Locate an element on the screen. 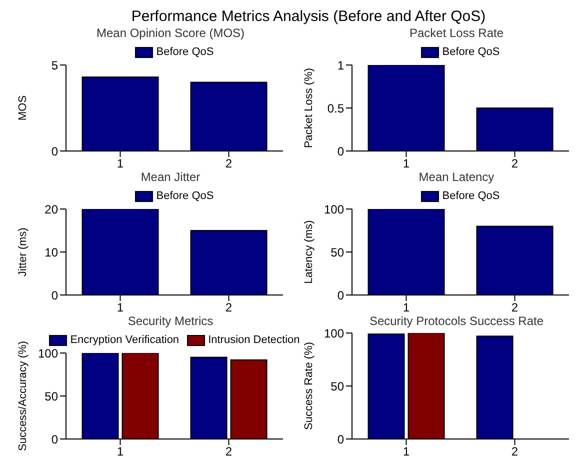 The height and width of the screenshot is (456, 587). legend-label: Intrusion Detection is located at coordinates (254, 340).